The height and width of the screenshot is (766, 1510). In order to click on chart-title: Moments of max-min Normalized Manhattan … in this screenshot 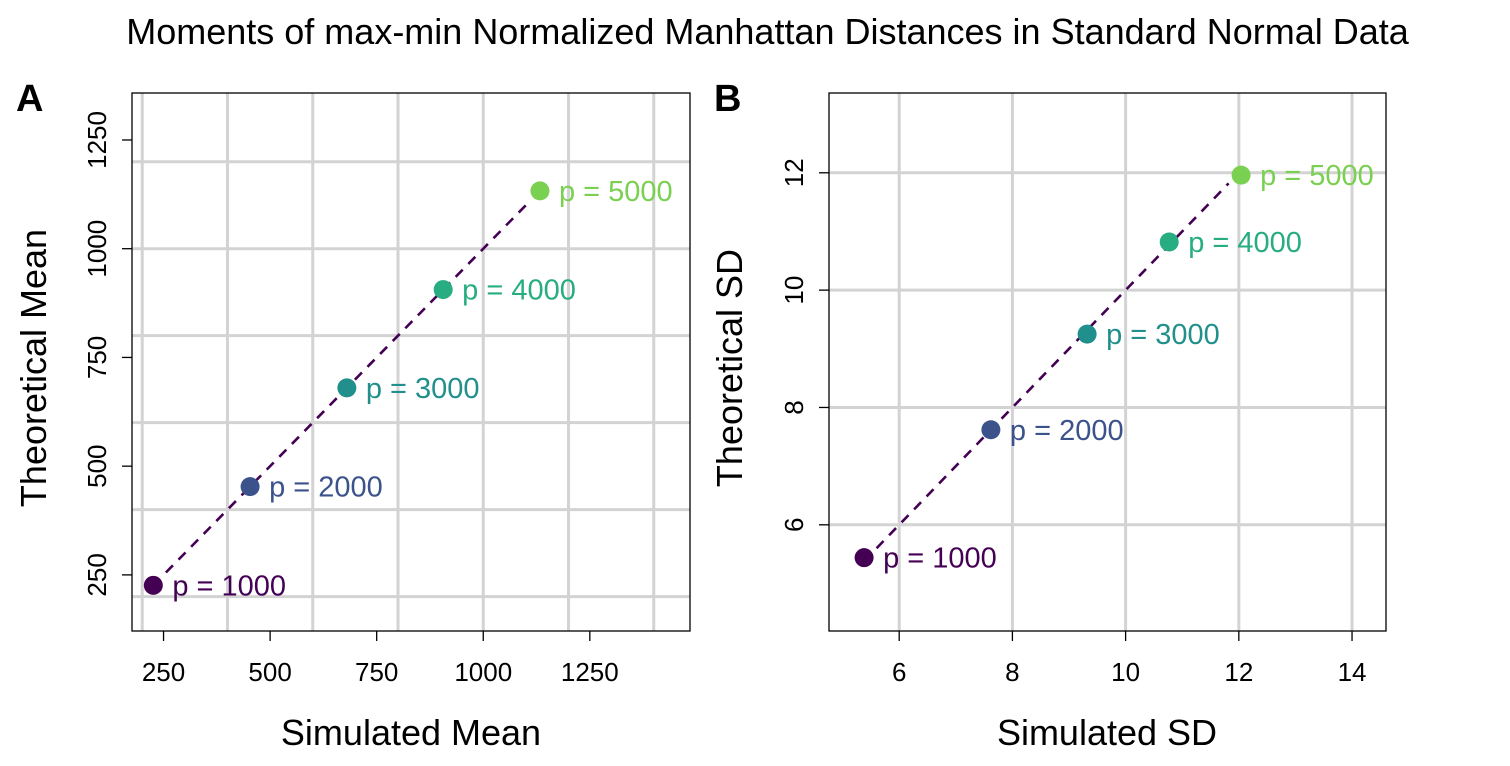, I will do `click(767, 31)`.